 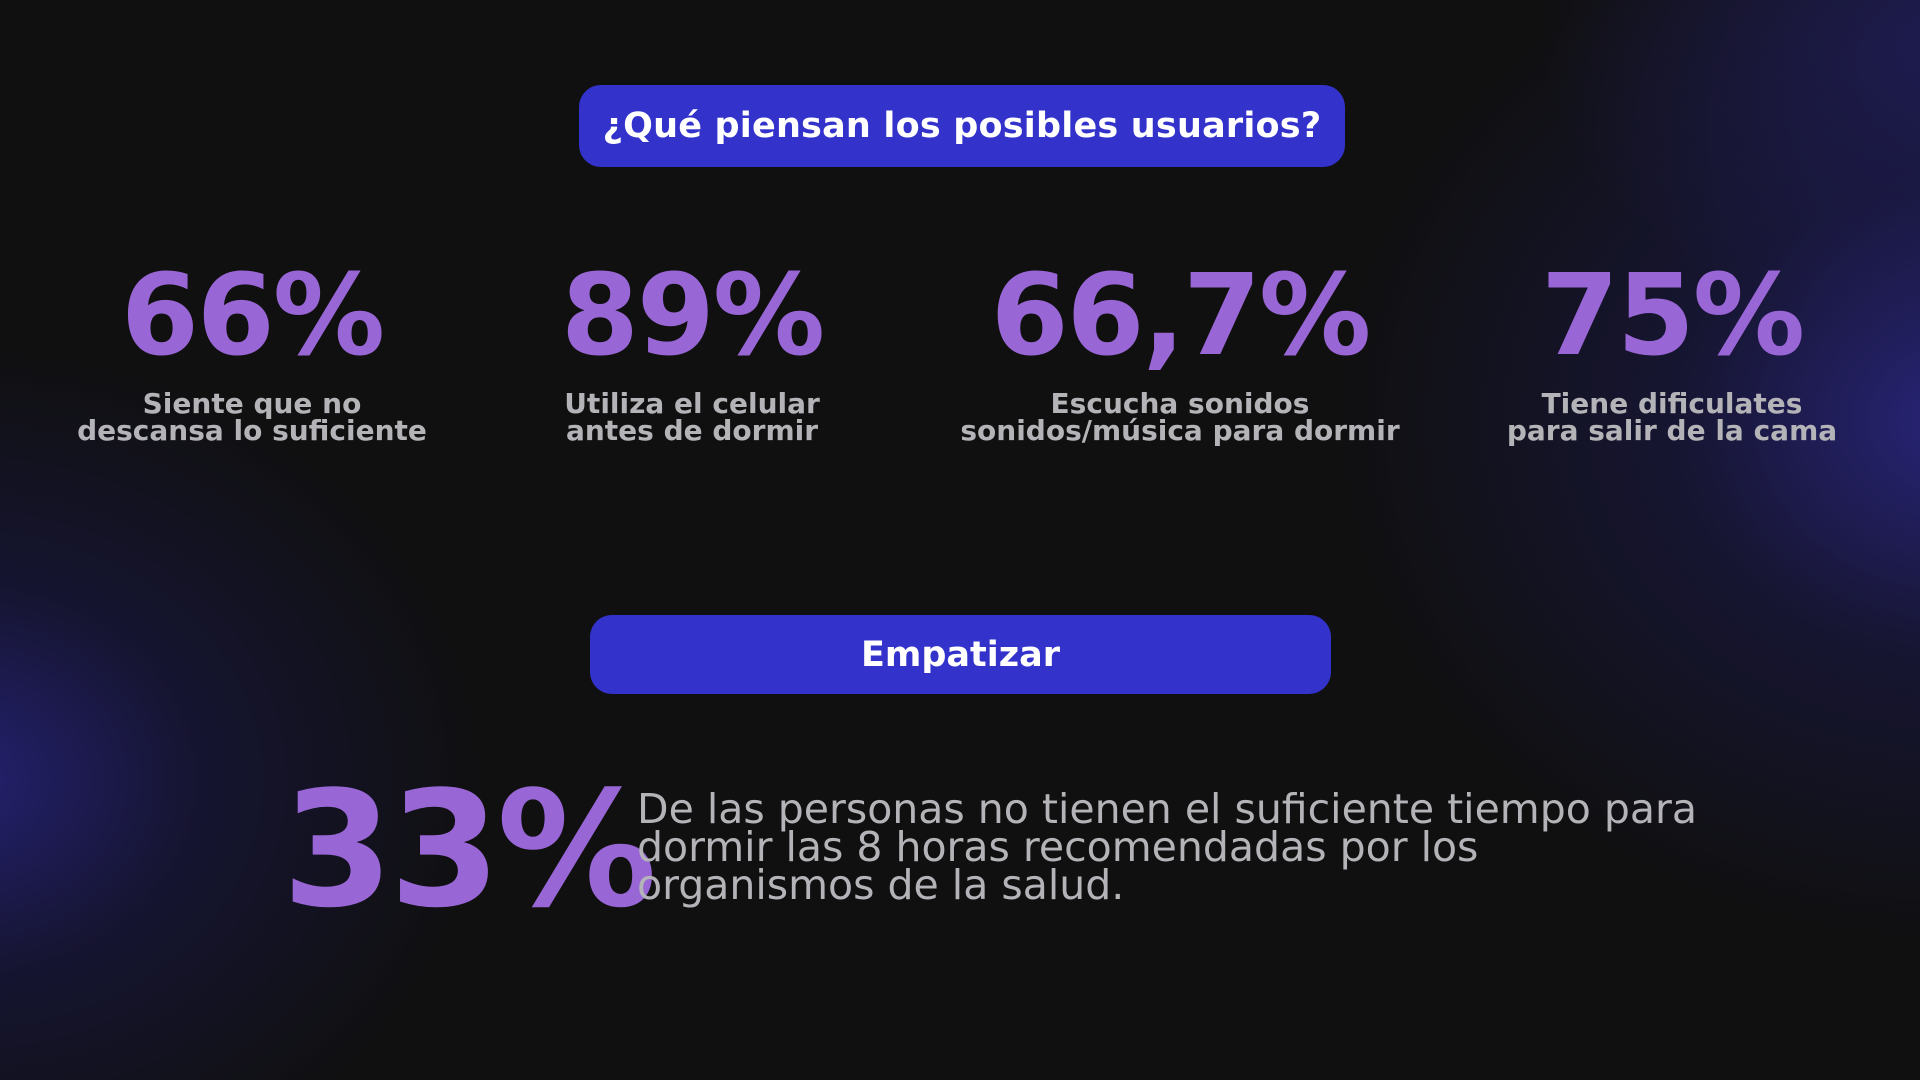 I want to click on stat-value: 66,7%, so click(x=1181, y=316).